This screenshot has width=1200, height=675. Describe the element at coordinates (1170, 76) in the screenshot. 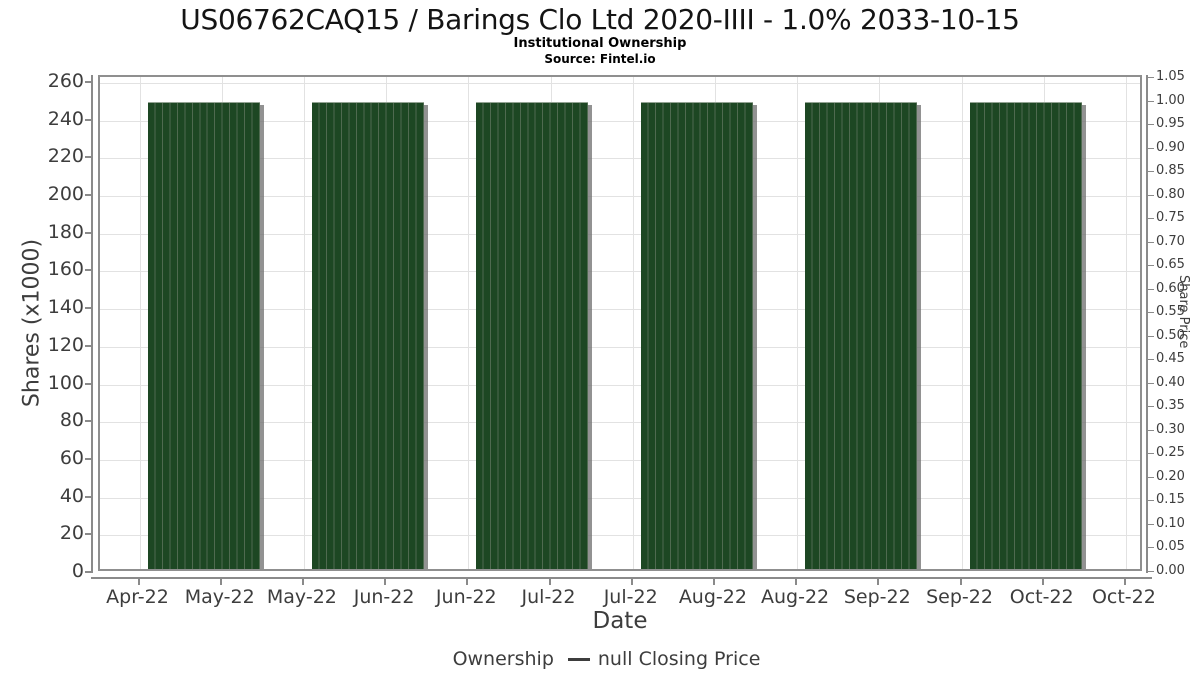

I see `y-right-tick-label: 1.05` at that location.